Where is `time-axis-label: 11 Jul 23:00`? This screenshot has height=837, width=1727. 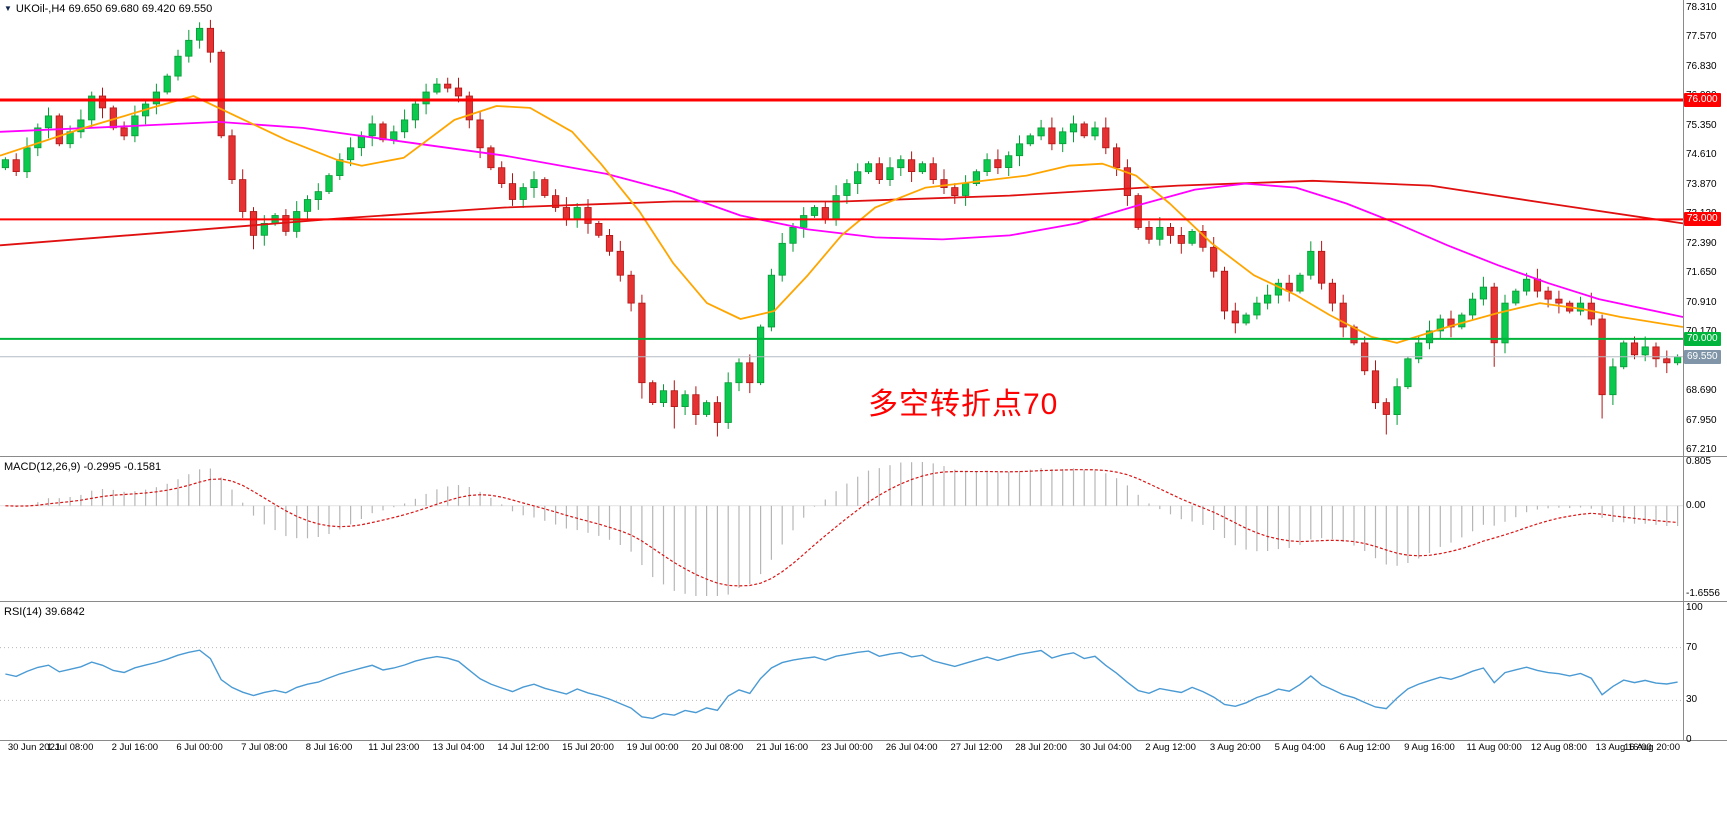
time-axis-label: 11 Jul 23:00 is located at coordinates (394, 747).